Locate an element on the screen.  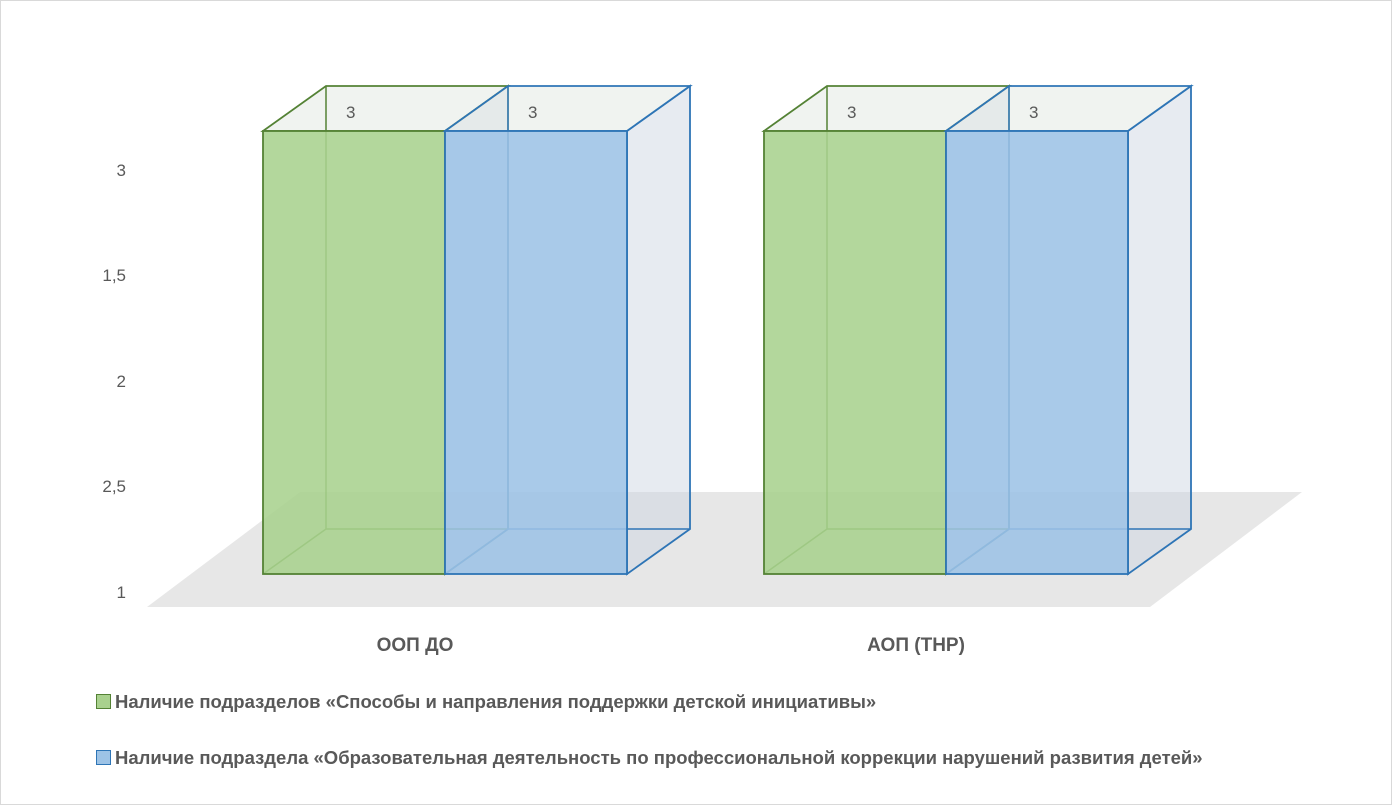
x-axis-category-labels: ООП ДО АОП (ТНР) is located at coordinates (671, 645).